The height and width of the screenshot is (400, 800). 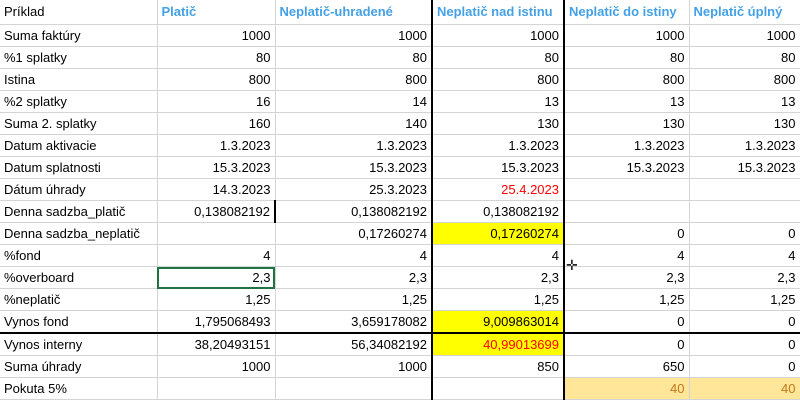 I want to click on cell-neplatic-do-istiny: 1,25, so click(x=627, y=299).